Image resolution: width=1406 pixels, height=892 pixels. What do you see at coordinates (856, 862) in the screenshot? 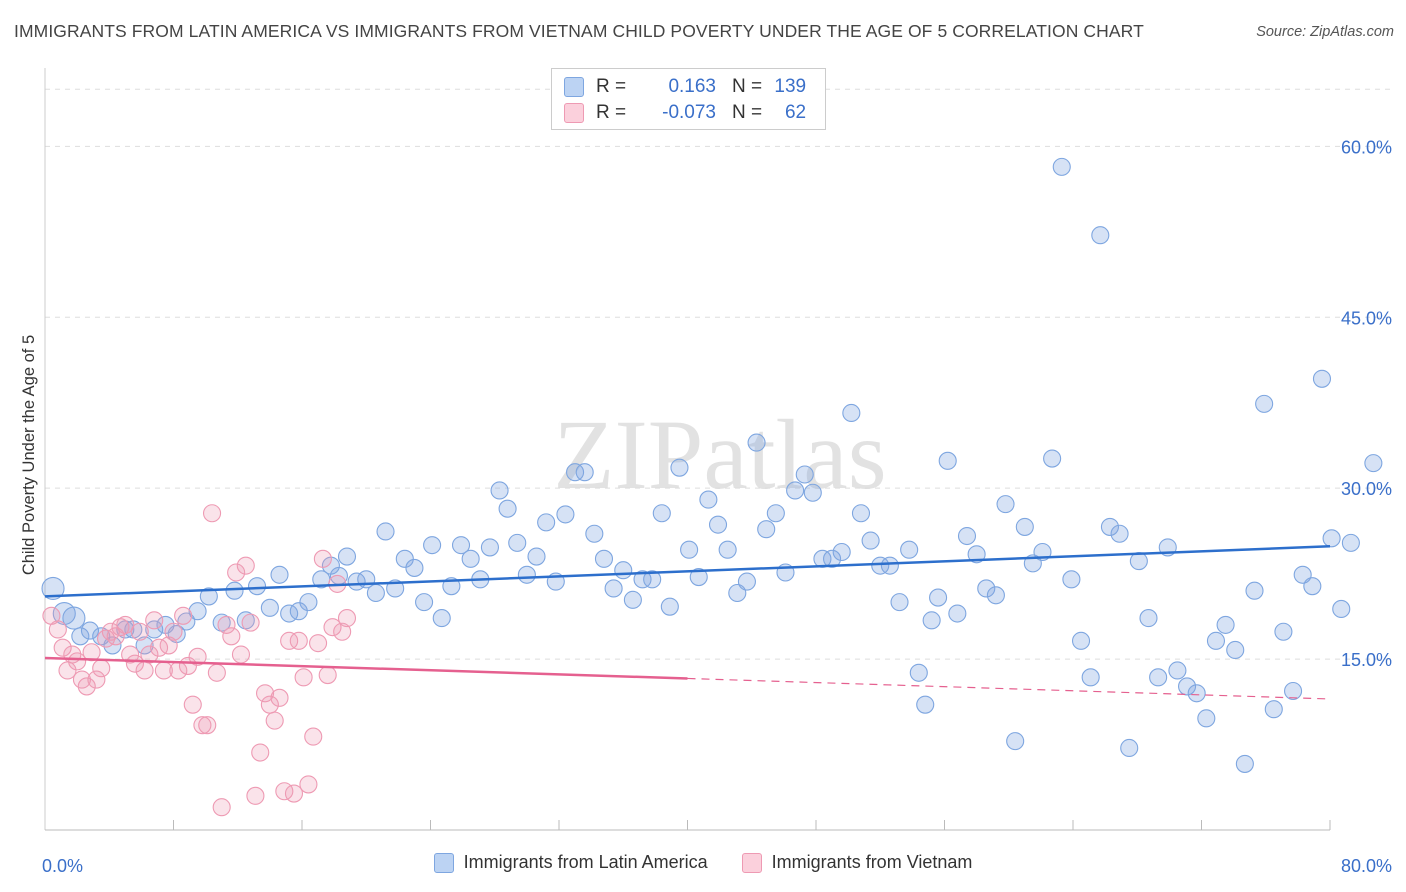
I see `legend-item-vietnam: Immigrants from Vietnam` at bounding box center [856, 862].